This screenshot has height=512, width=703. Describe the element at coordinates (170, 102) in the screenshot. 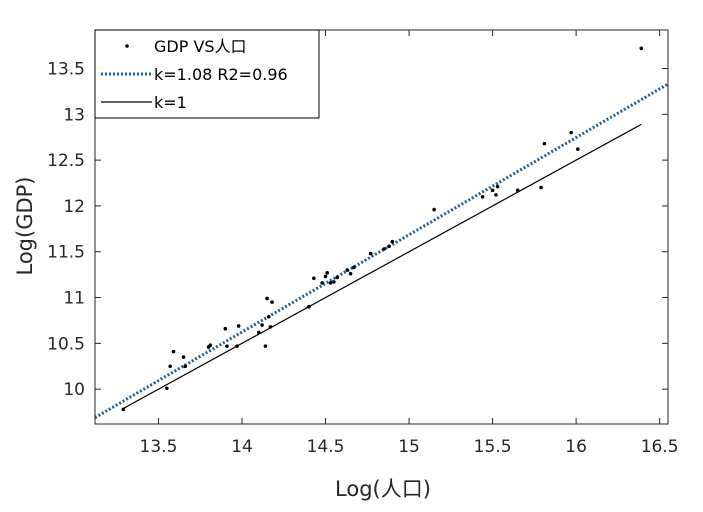

I see `legend-label-reference: k=1` at that location.